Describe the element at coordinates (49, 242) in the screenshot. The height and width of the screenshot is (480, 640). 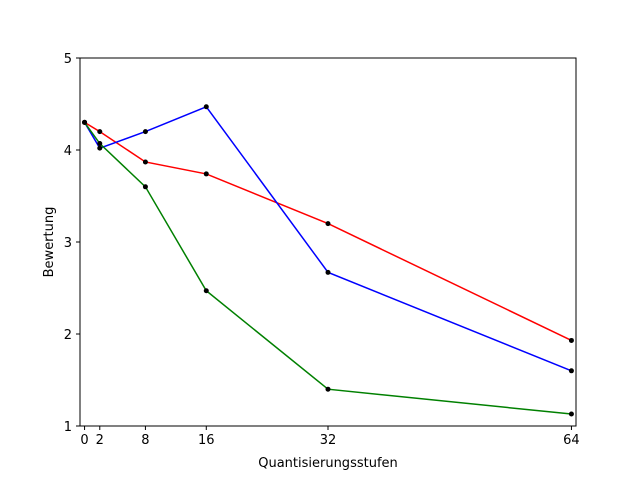
I see `y-axis-label: Bewertung` at that location.